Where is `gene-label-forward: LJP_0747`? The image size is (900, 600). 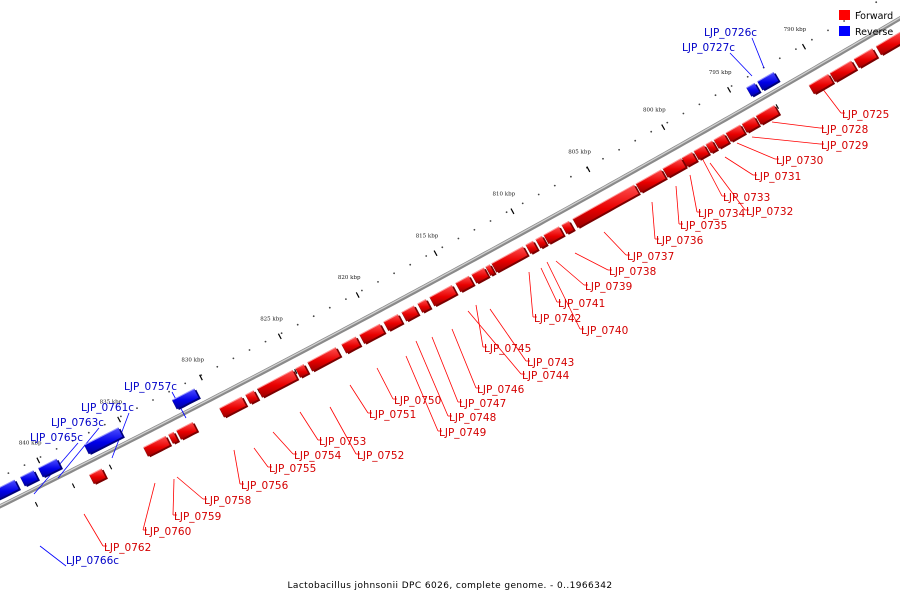
gene-label-forward: LJP_0747 is located at coordinates (482, 404).